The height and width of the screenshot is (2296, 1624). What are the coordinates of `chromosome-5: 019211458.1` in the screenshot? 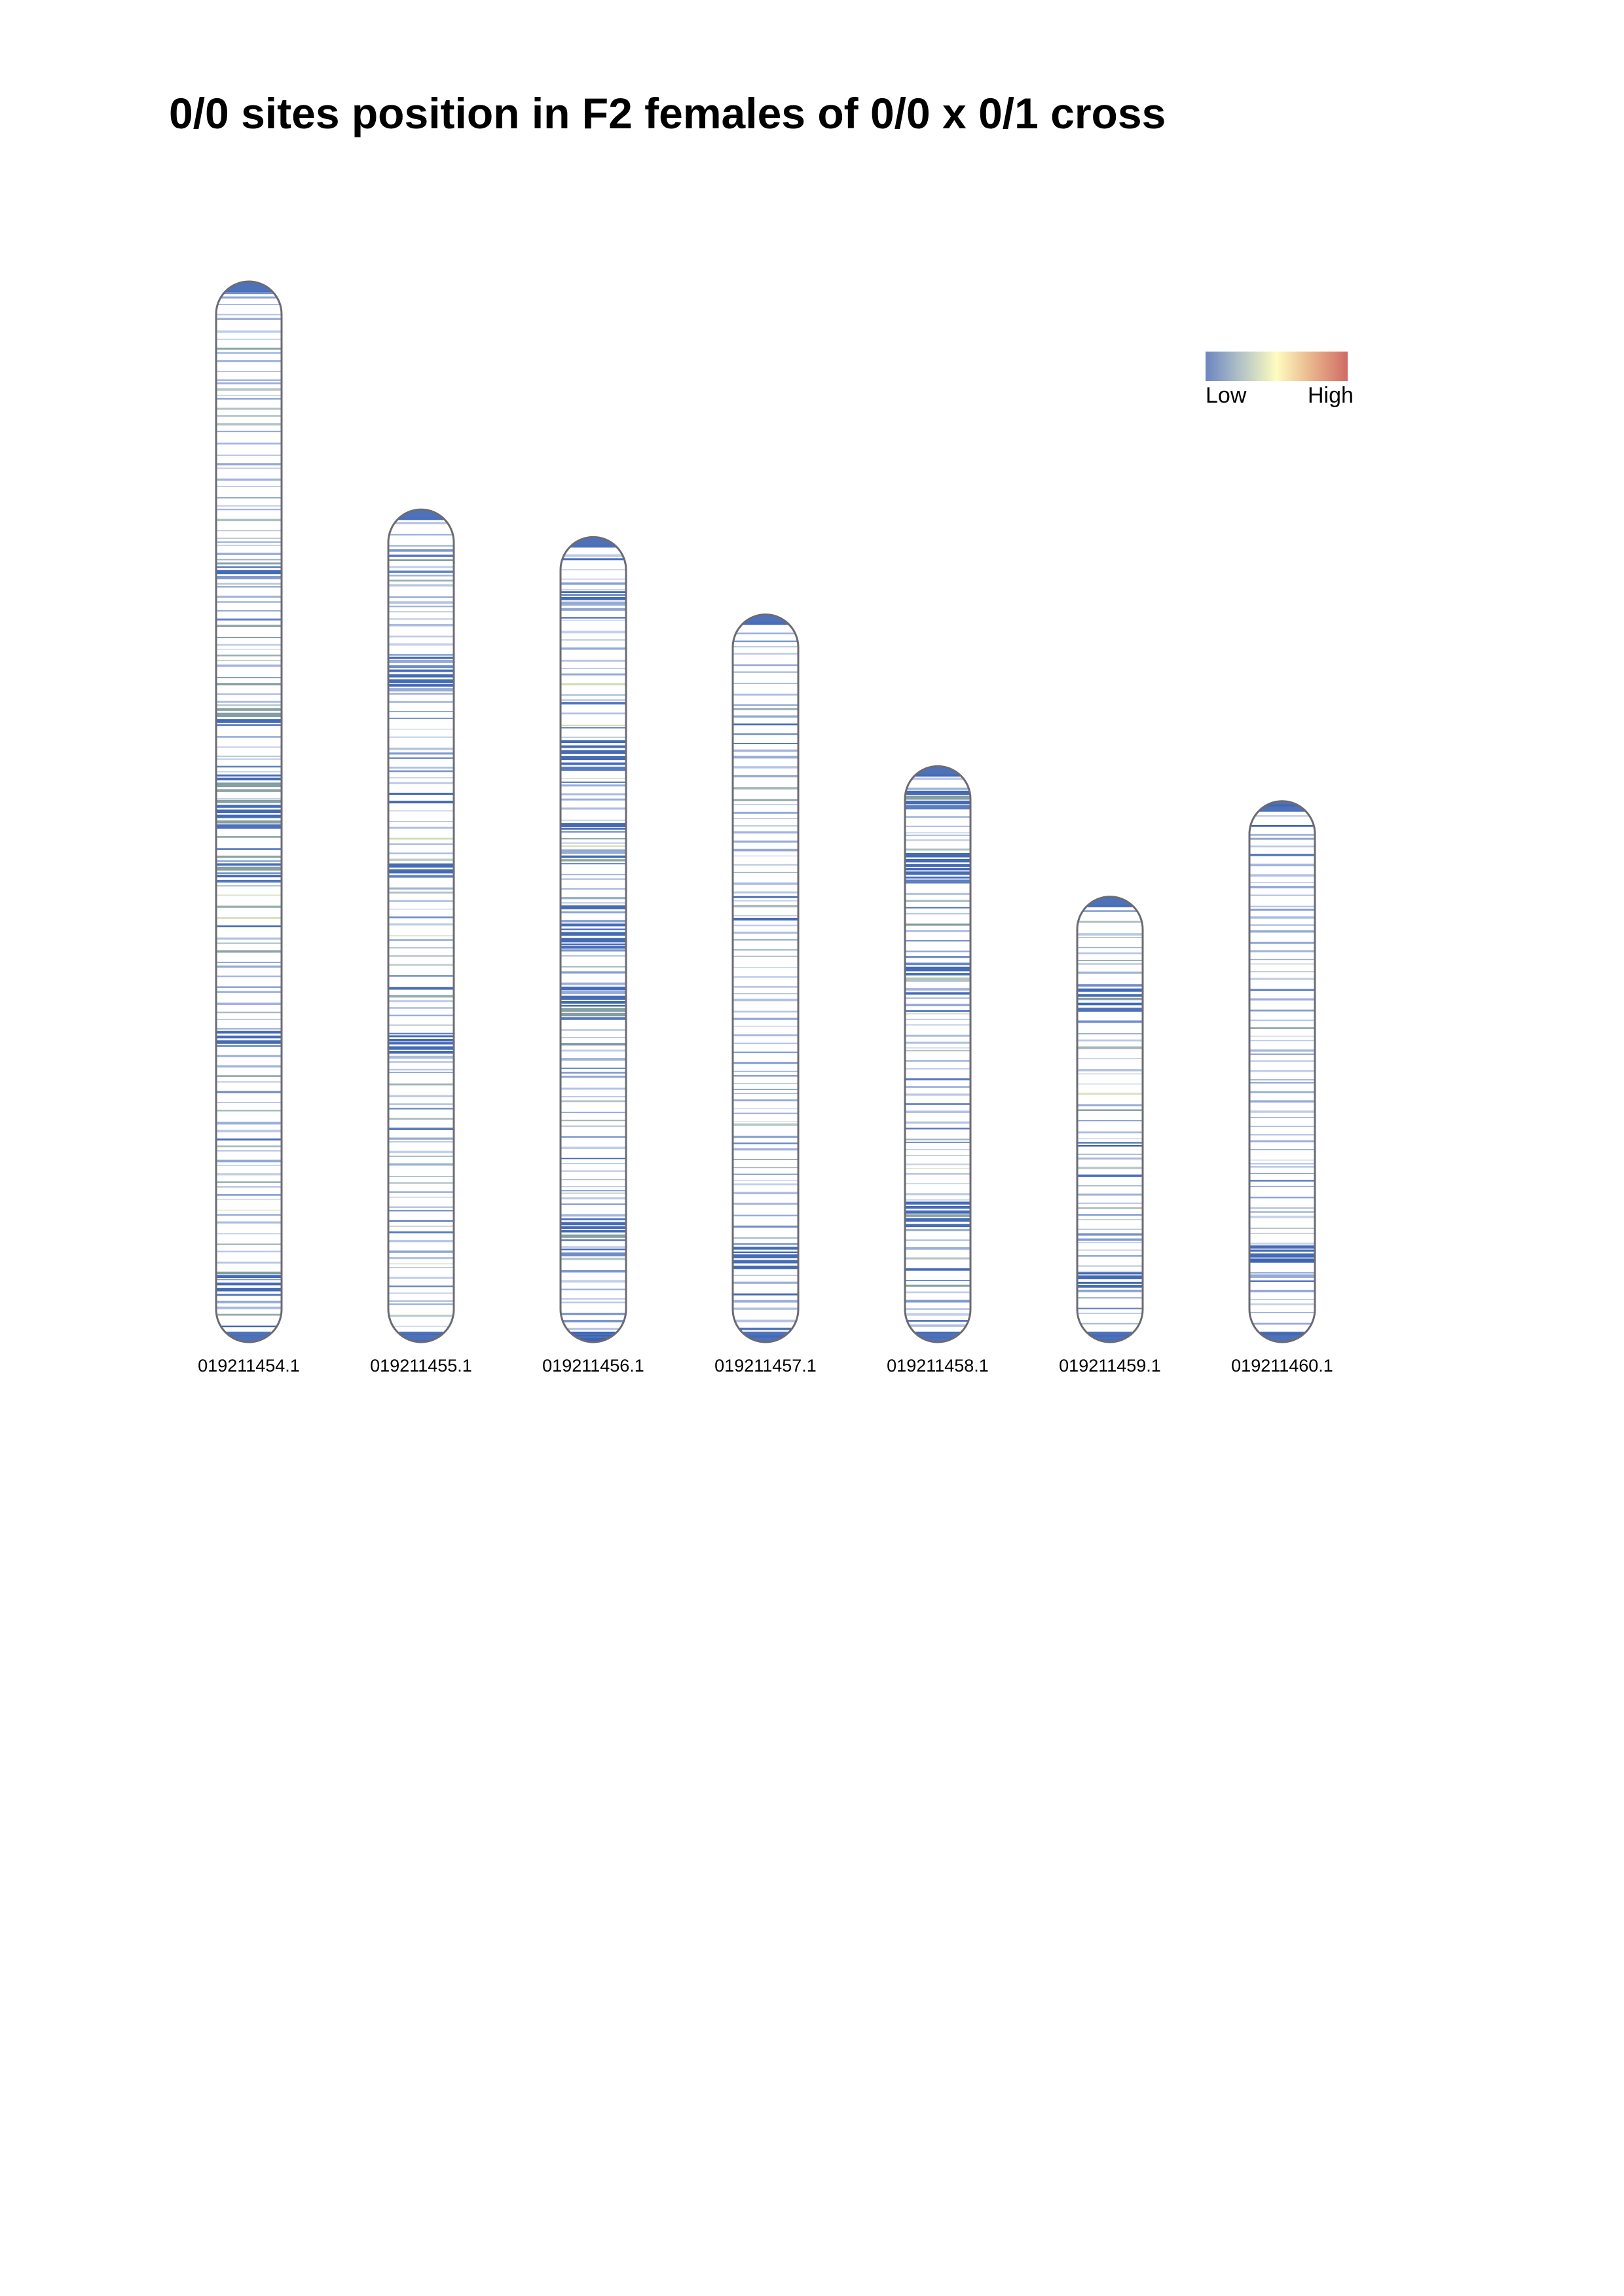 It's located at (938, 1070).